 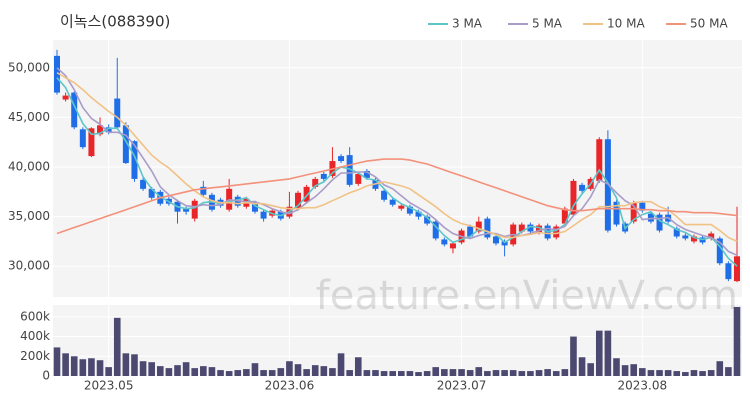 I want to click on watermark: feature.enViewV.com, so click(x=527, y=296).